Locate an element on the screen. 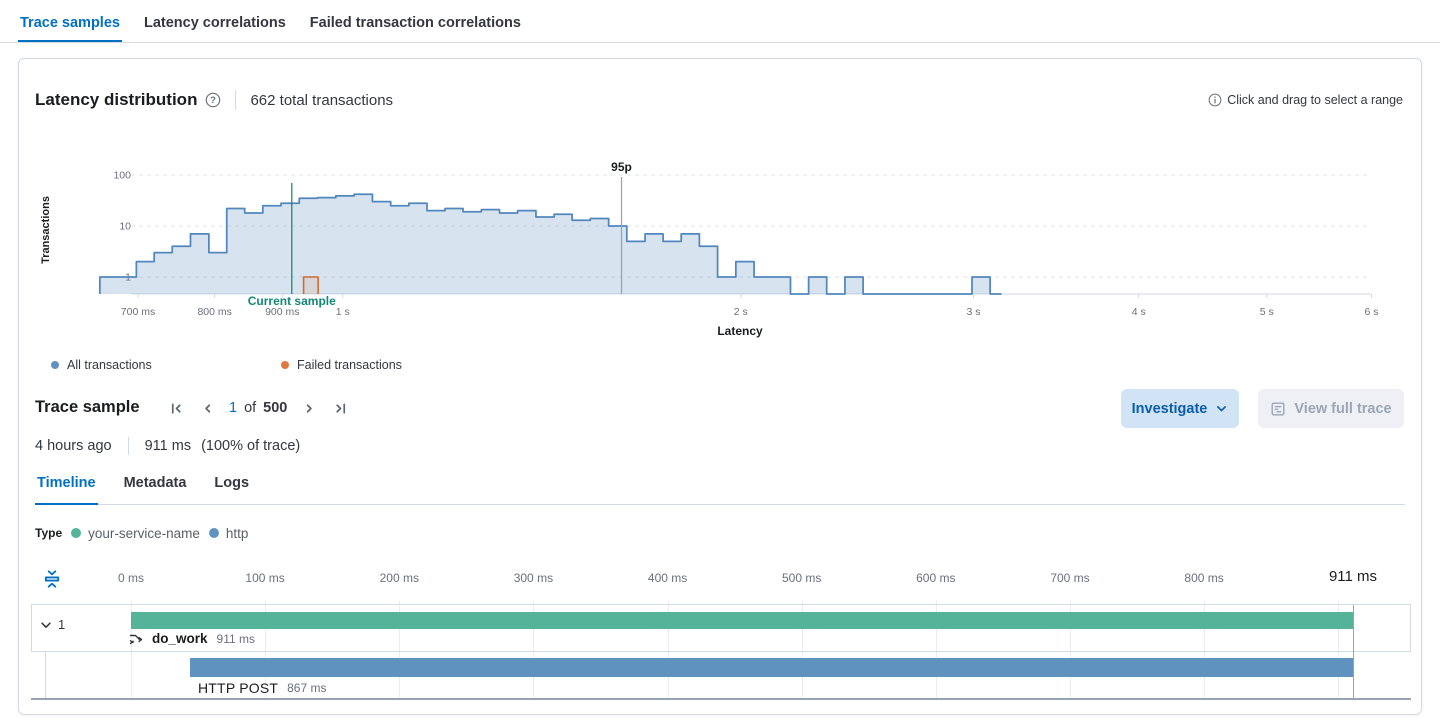 The image size is (1440, 728). failed-transactions-outline is located at coordinates (310, 285).